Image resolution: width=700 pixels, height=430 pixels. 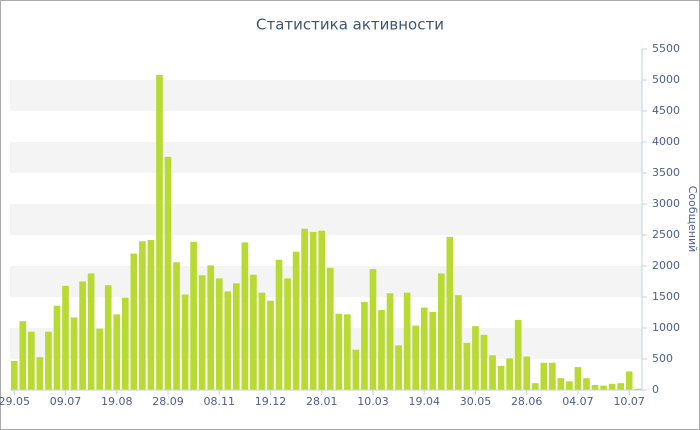 I want to click on y-tick-label: 4500, so click(x=666, y=110).